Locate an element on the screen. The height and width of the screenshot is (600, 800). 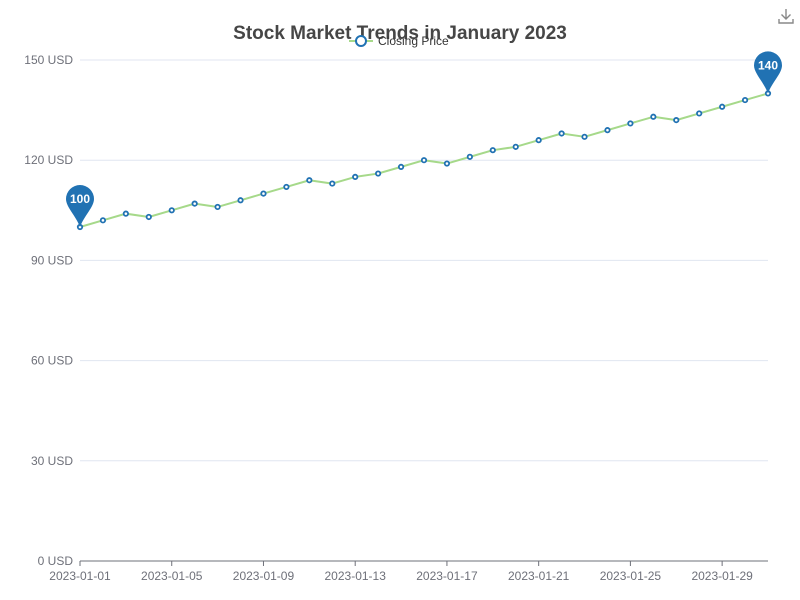
y-tick-label: 120 USD is located at coordinates (48, 160).